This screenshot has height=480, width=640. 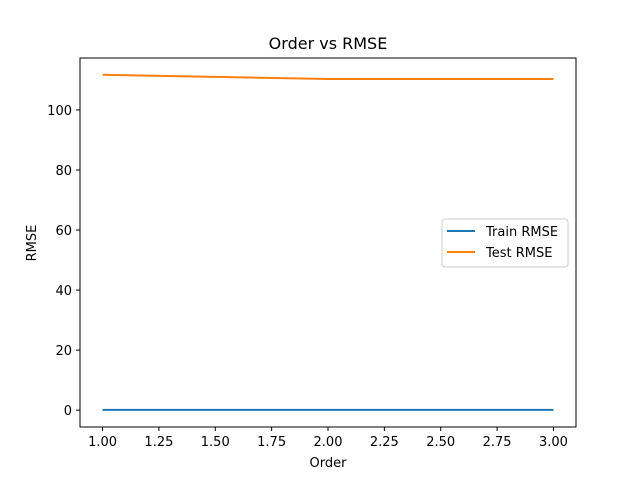 I want to click on series-line-test-rmse, so click(x=328, y=77).